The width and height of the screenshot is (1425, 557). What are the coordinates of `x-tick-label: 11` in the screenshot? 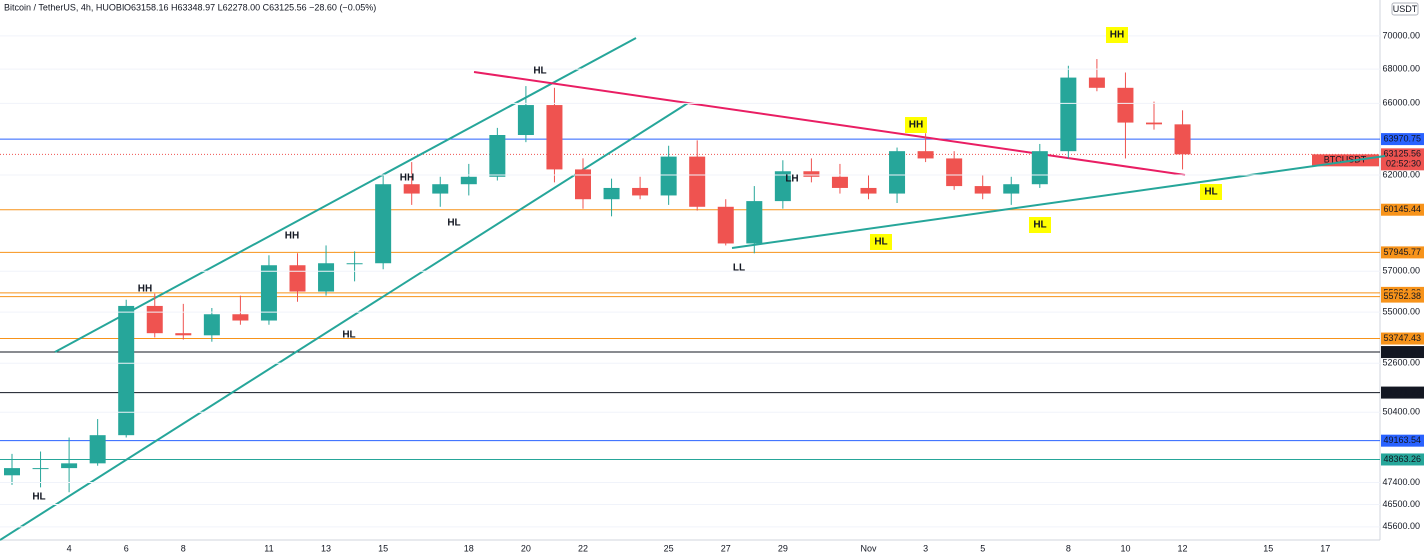 It's located at (268, 548).